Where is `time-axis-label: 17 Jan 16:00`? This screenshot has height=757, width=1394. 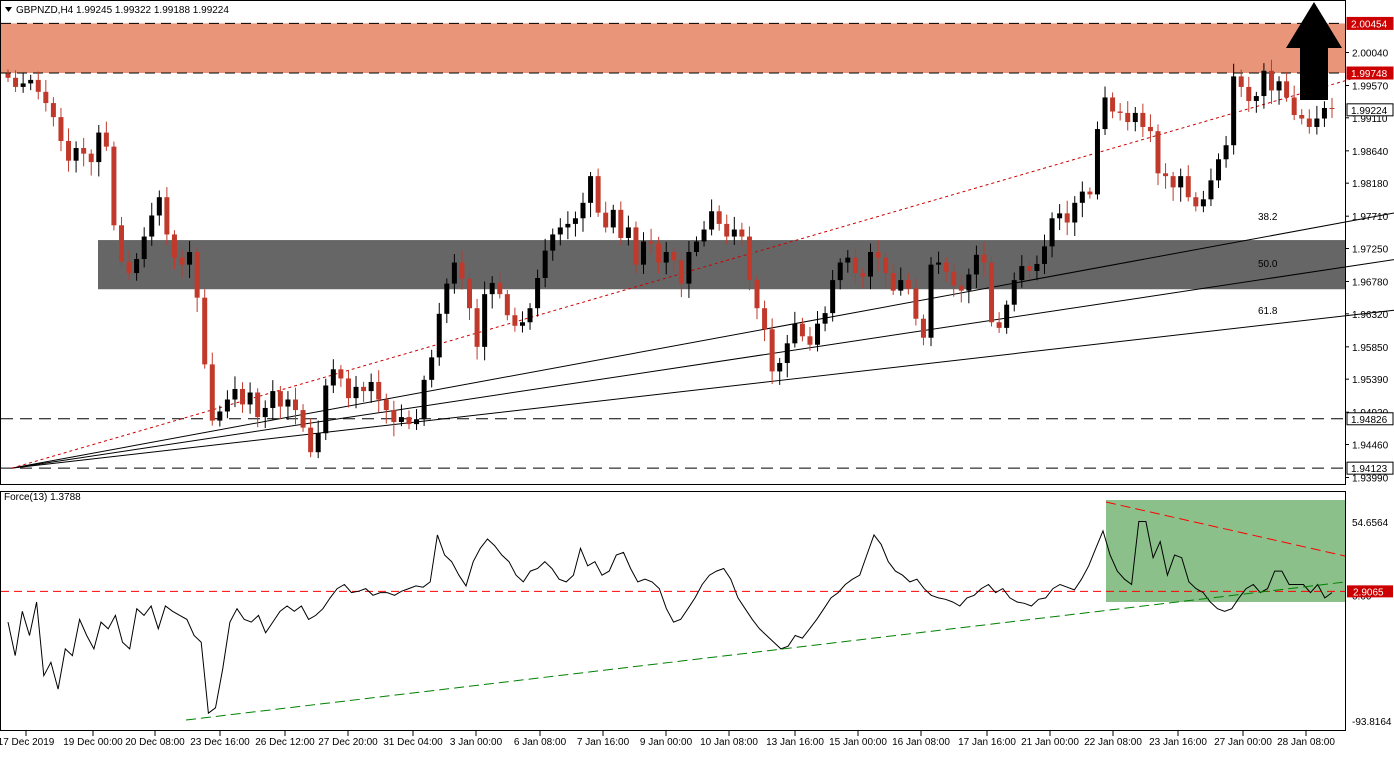
time-axis-label: 17 Jan 16:00 is located at coordinates (987, 742).